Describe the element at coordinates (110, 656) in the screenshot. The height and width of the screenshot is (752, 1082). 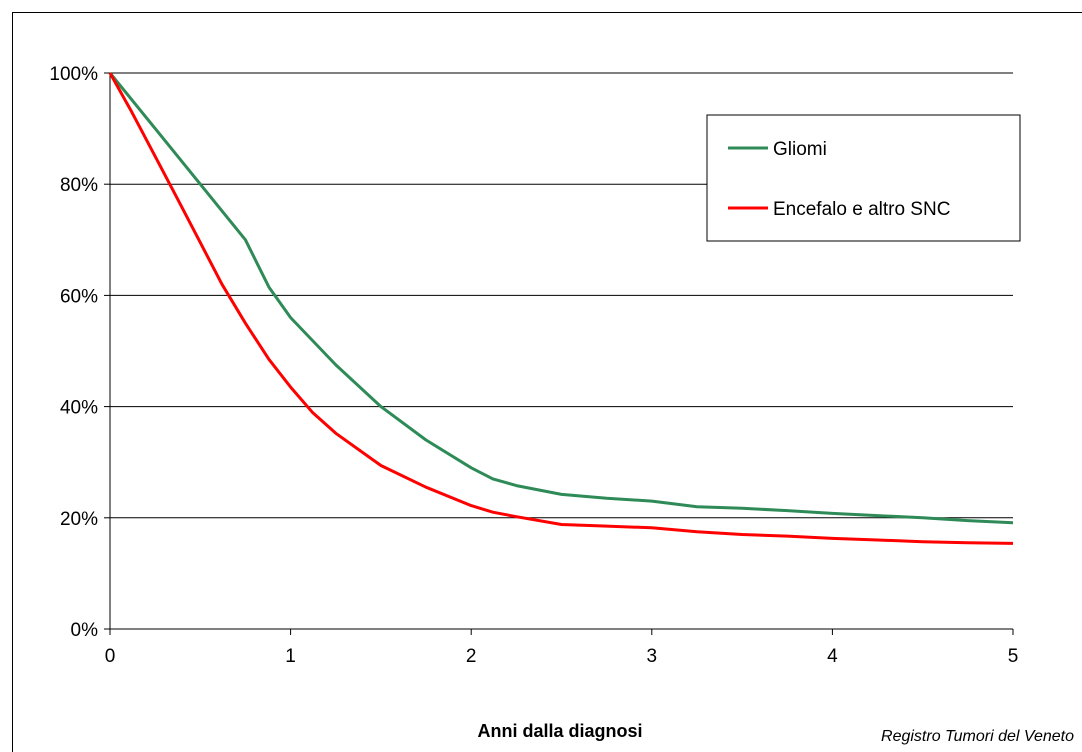
I see `x-tick-label-0: 0` at that location.